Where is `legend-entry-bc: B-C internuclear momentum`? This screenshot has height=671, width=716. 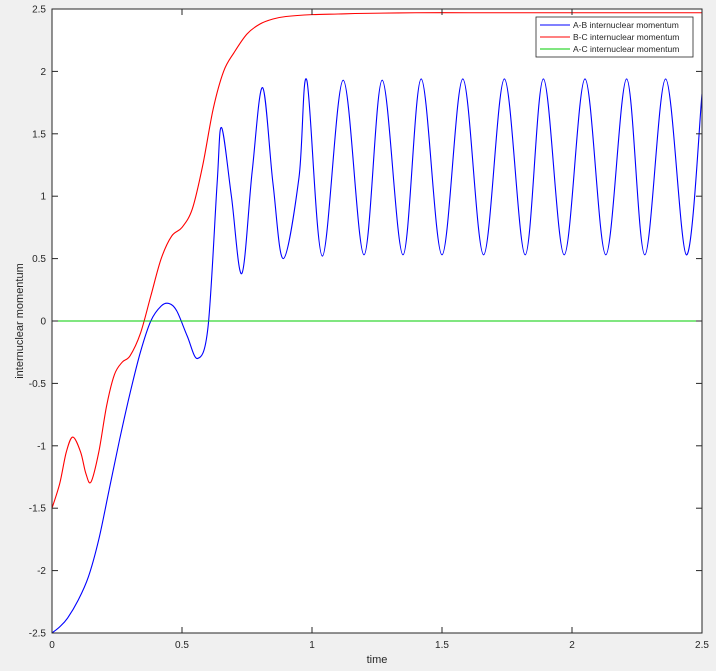 legend-entry-bc: B-C internuclear momentum is located at coordinates (609, 37).